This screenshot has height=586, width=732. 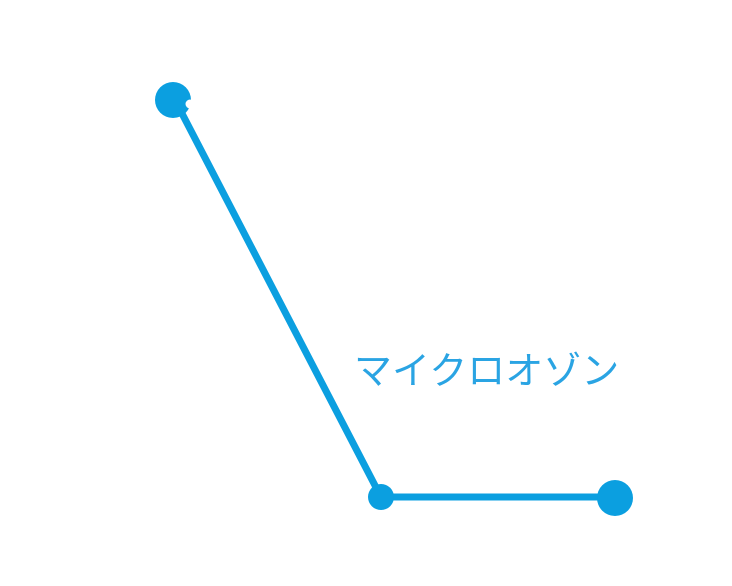 I want to click on start-node-notch, so click(x=190, y=104).